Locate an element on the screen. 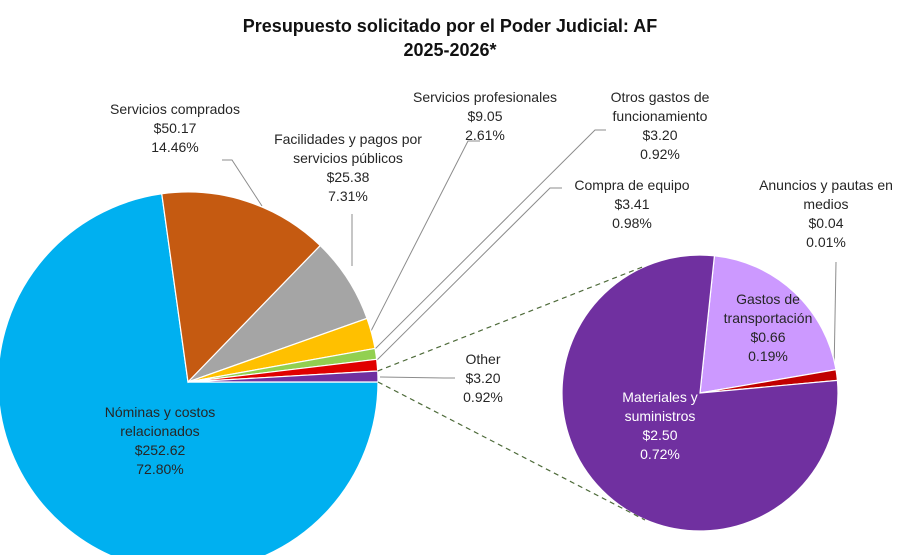  label-value: $2.50 is located at coordinates (660, 435).